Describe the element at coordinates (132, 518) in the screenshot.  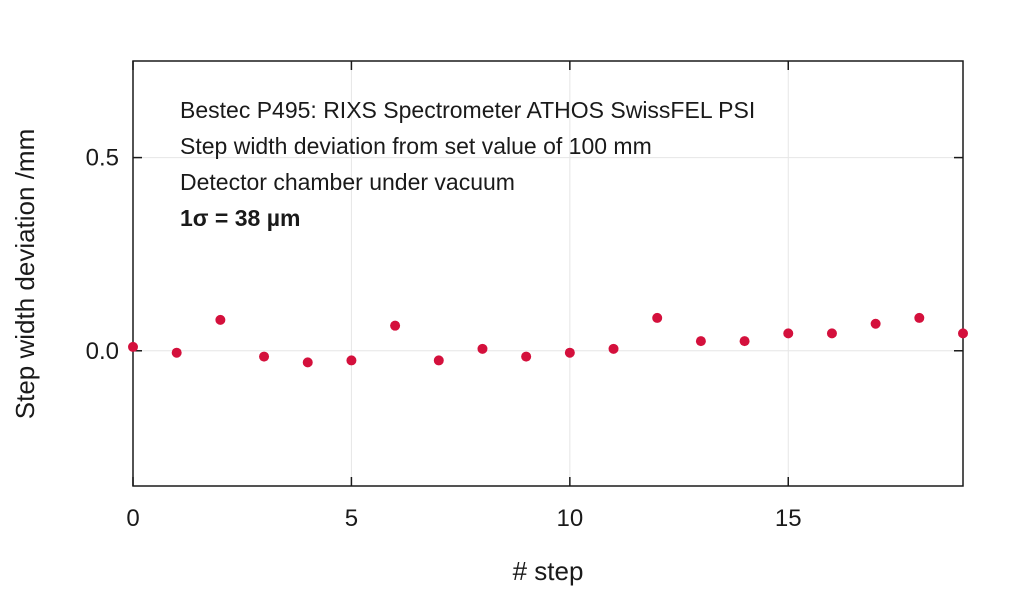
I see `x-tick-label: 0` at that location.